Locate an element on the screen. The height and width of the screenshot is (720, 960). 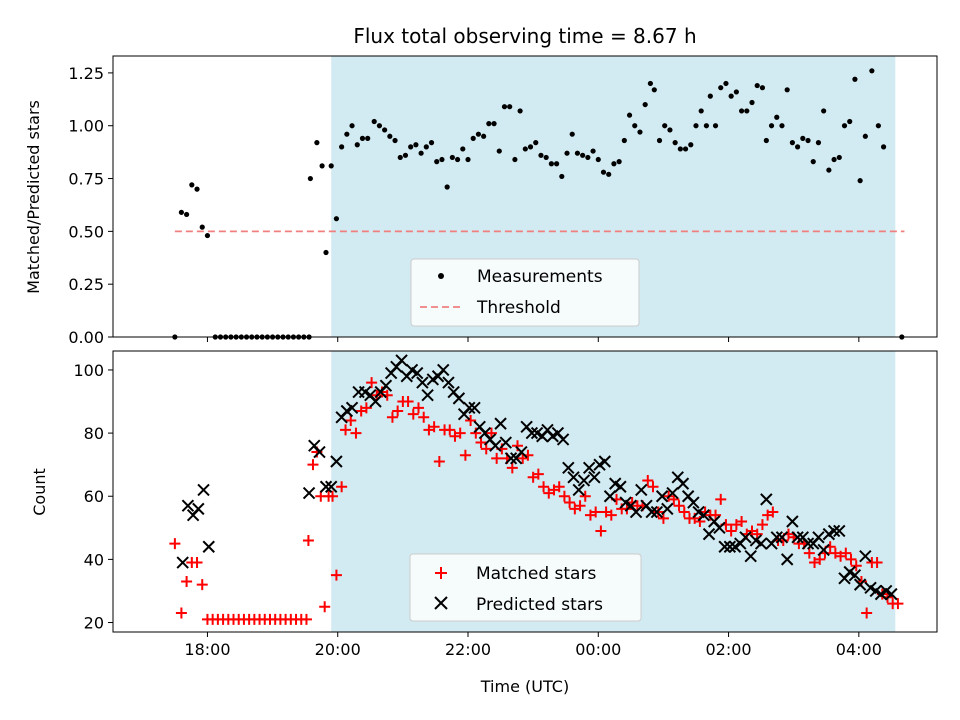
x-tick-label: 04:00 is located at coordinates (859, 649).